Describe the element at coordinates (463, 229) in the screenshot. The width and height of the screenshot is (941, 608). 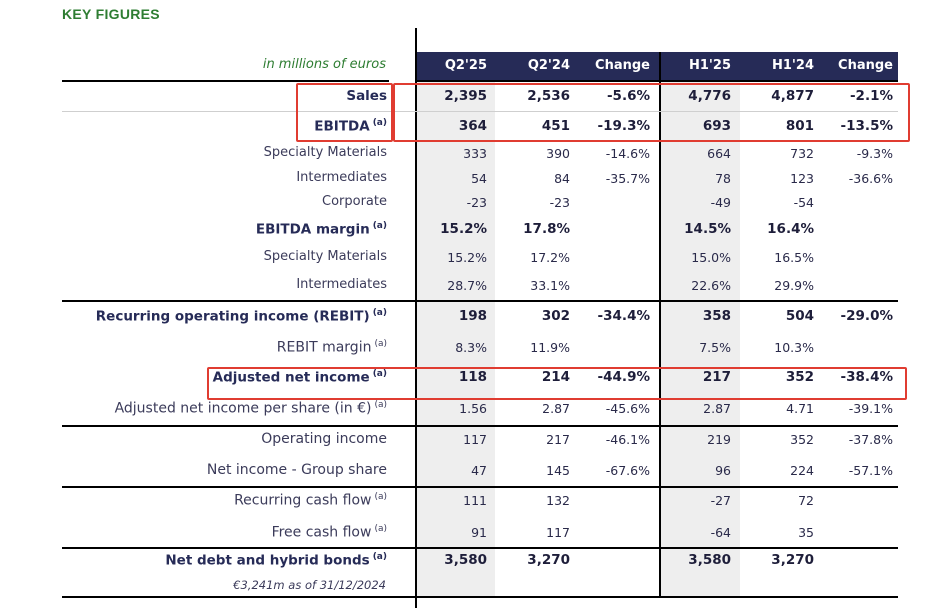
I see `cell-r5-q2-25: 15.2%` at that location.